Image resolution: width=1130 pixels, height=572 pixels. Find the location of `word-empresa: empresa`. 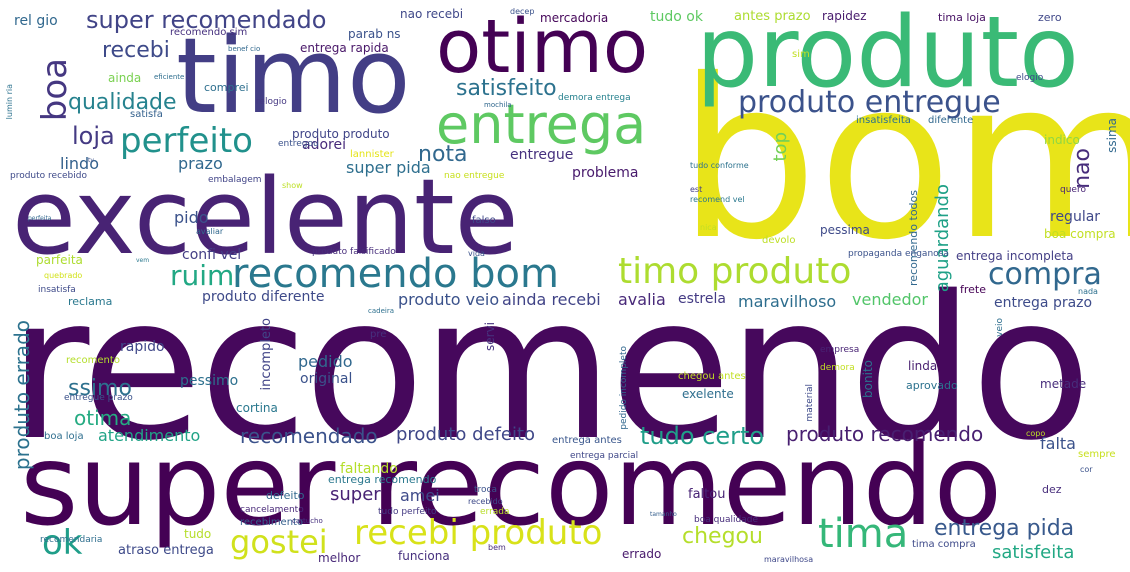

word-empresa: empresa is located at coordinates (840, 350).